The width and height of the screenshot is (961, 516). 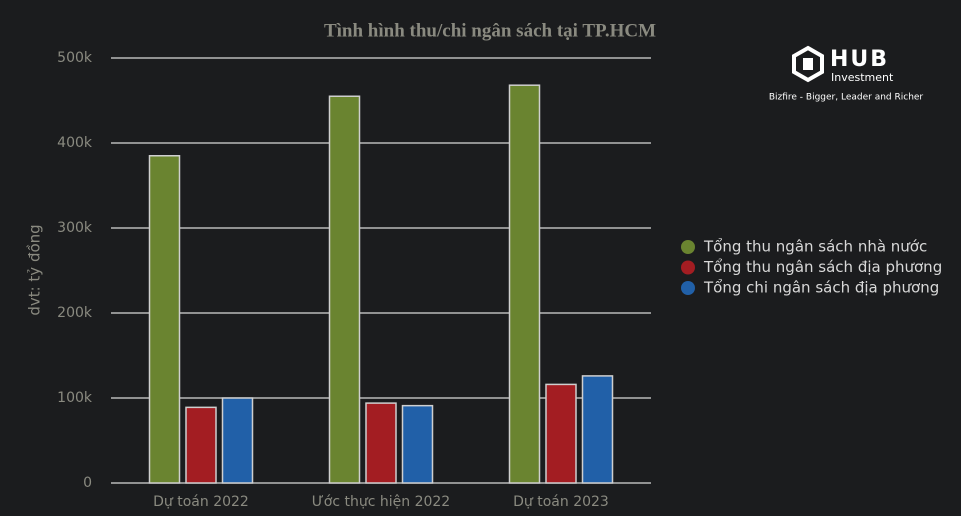 I want to click on logo-name: HUB, so click(x=859, y=59).